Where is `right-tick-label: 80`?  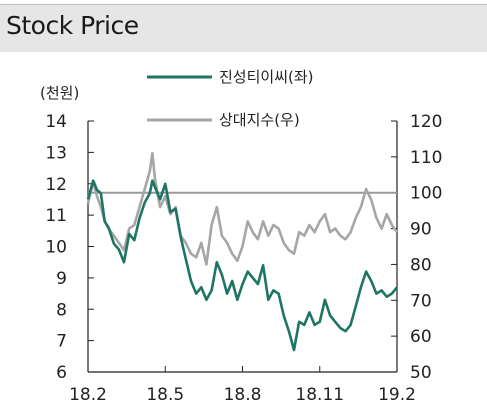 right-tick-label: 80 is located at coordinates (421, 265).